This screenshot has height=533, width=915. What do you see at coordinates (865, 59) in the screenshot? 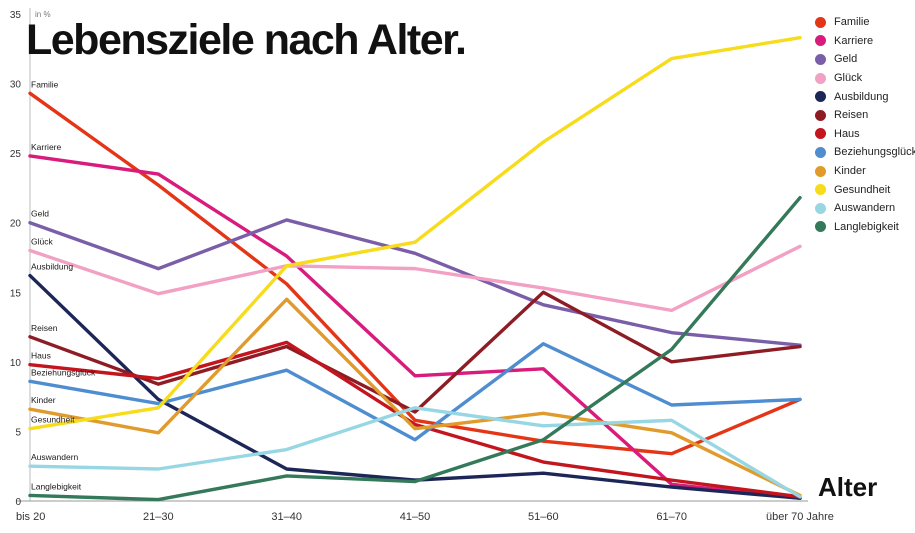
I see `legend-item-geld: Geld` at bounding box center [865, 59].